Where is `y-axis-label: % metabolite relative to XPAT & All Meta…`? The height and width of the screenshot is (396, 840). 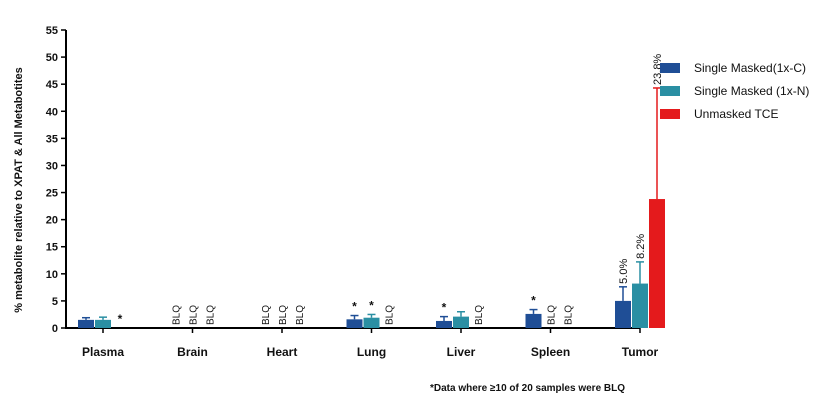
y-axis-label: % metabolite relative to XPAT & All Meta… is located at coordinates (19, 190).